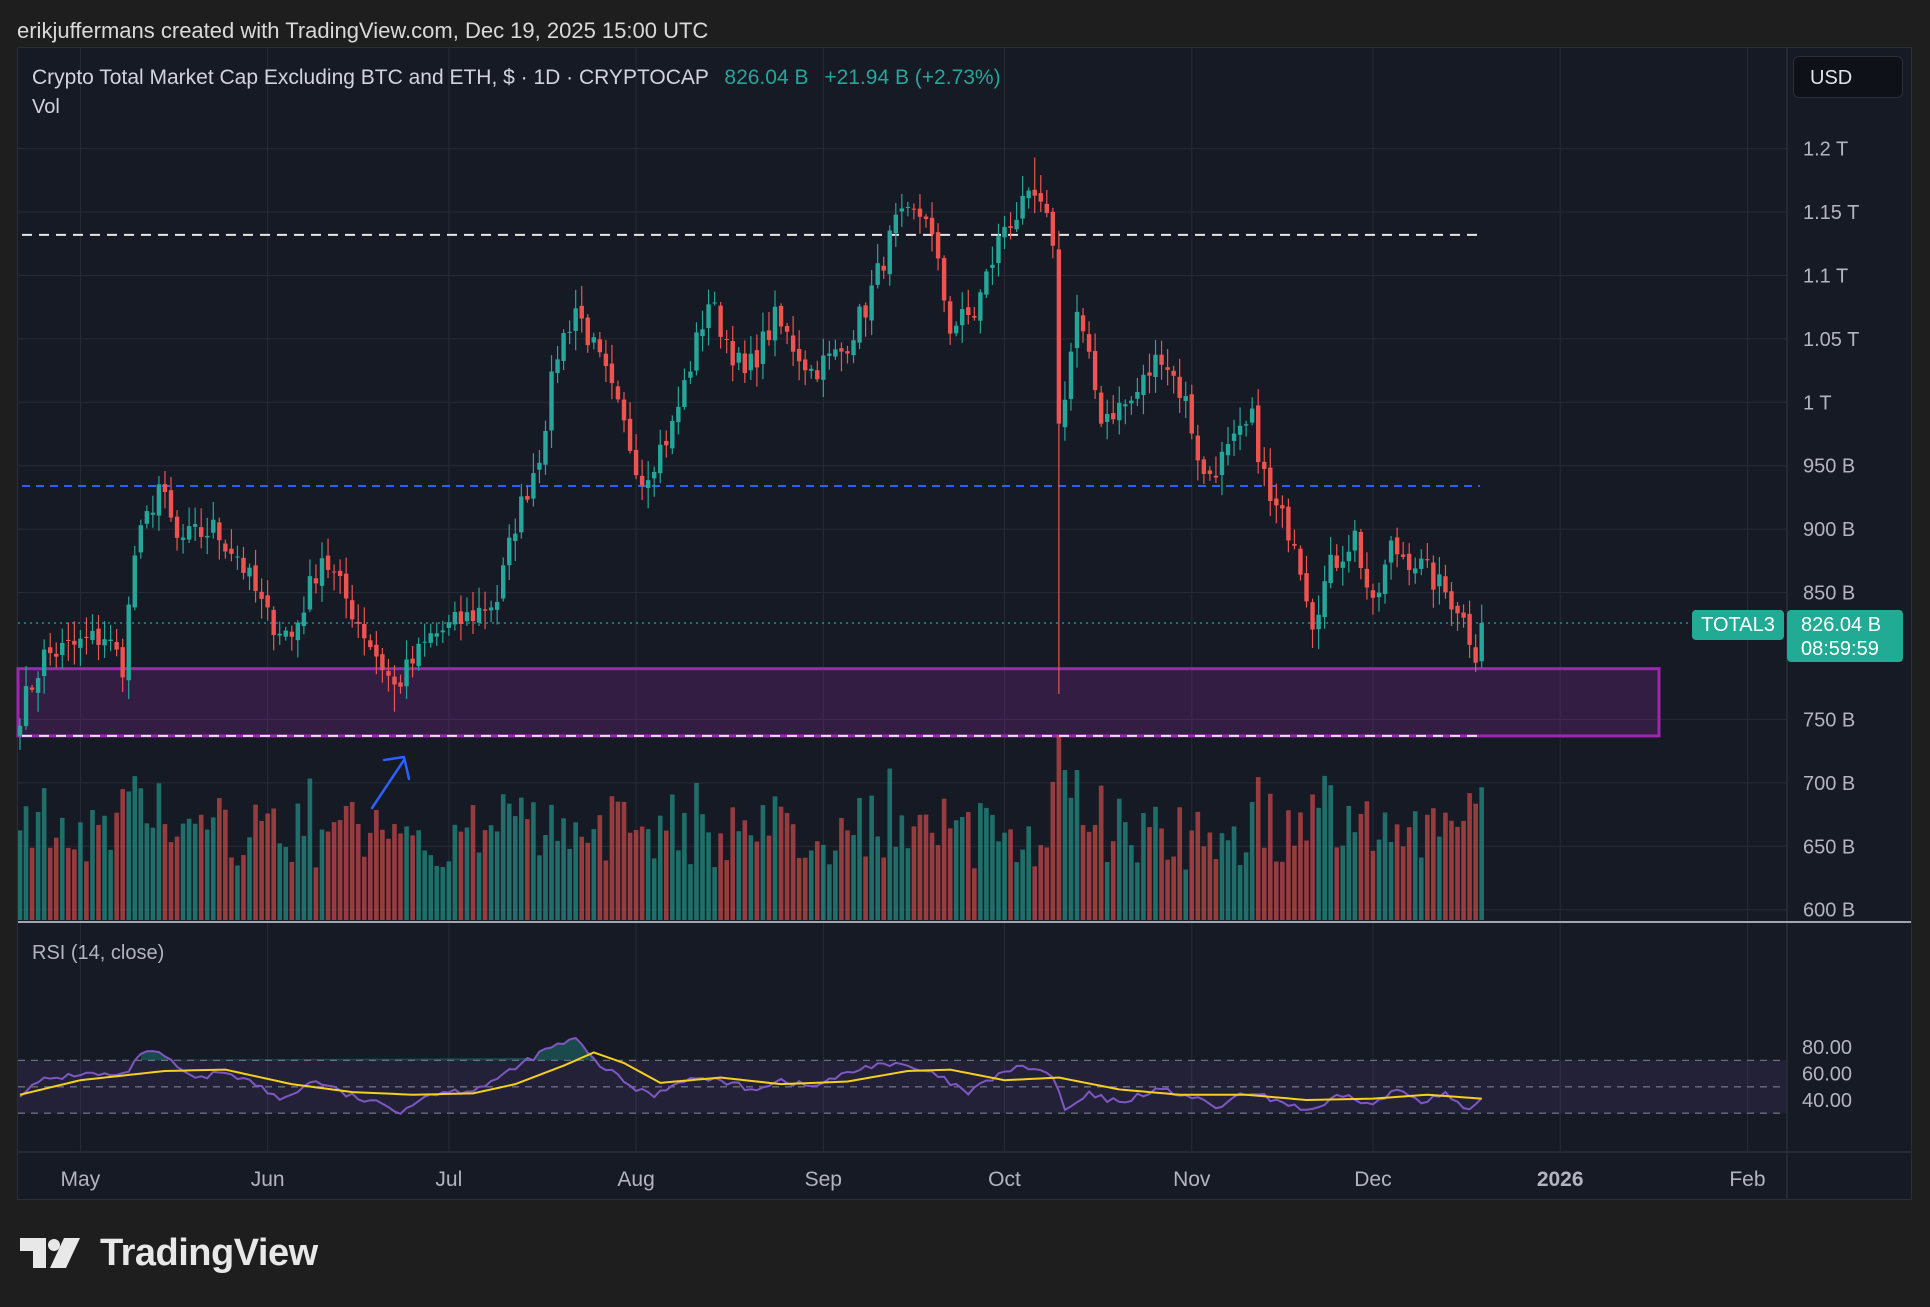  Describe the element at coordinates (912, 77) in the screenshot. I see `legend-change: +21.94 B (+2.73%)` at that location.